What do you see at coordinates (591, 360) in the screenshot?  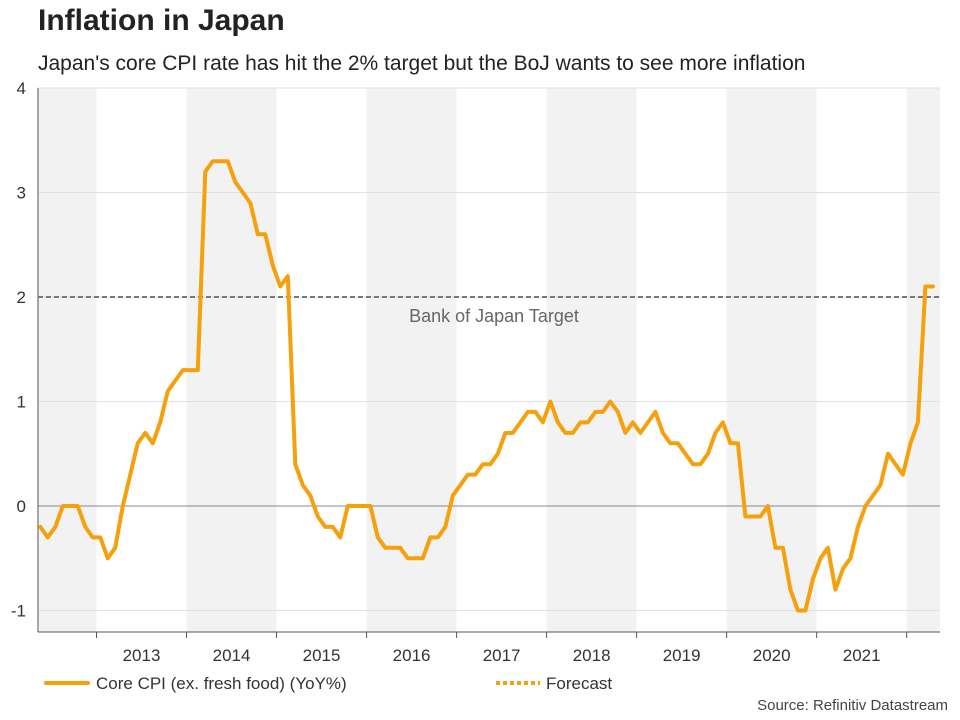 I see `shade-band-2018` at bounding box center [591, 360].